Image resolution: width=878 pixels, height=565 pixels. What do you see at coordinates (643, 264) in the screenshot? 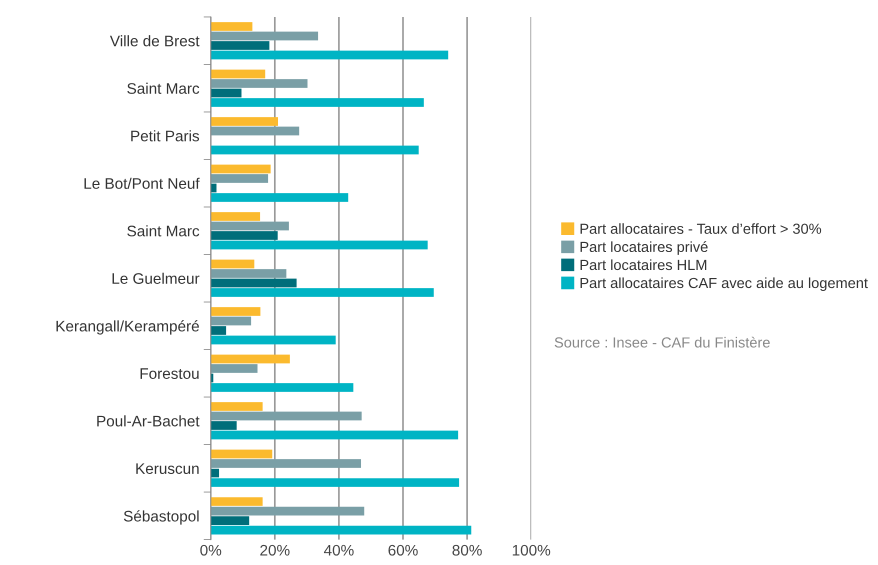
I see `legend-label: Part locataires HLM` at bounding box center [643, 264].